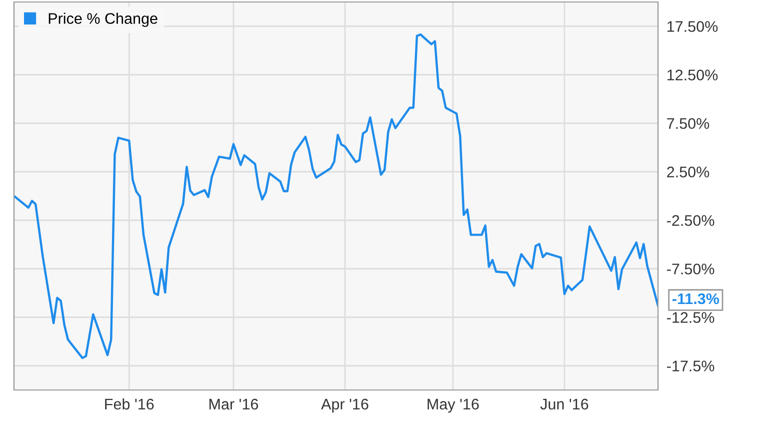 This screenshot has width=764, height=432. Describe the element at coordinates (690, 366) in the screenshot. I see `y-tick-label: -17.5%` at that location.